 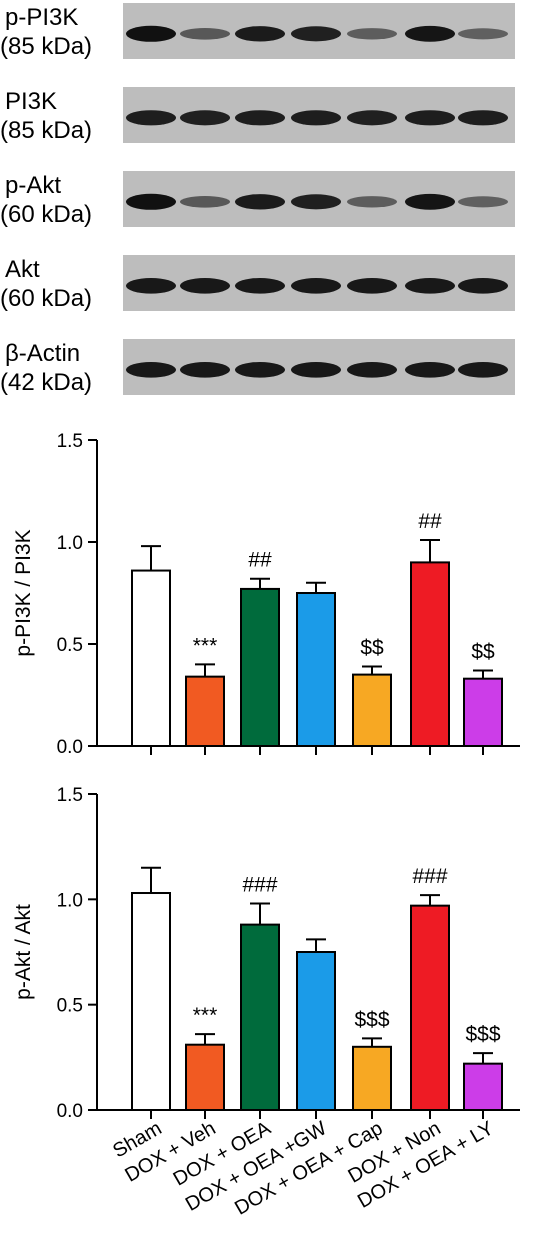 What do you see at coordinates (23, 592) in the screenshot?
I see `y-axis-title: p-PI3K / PI3K` at bounding box center [23, 592].